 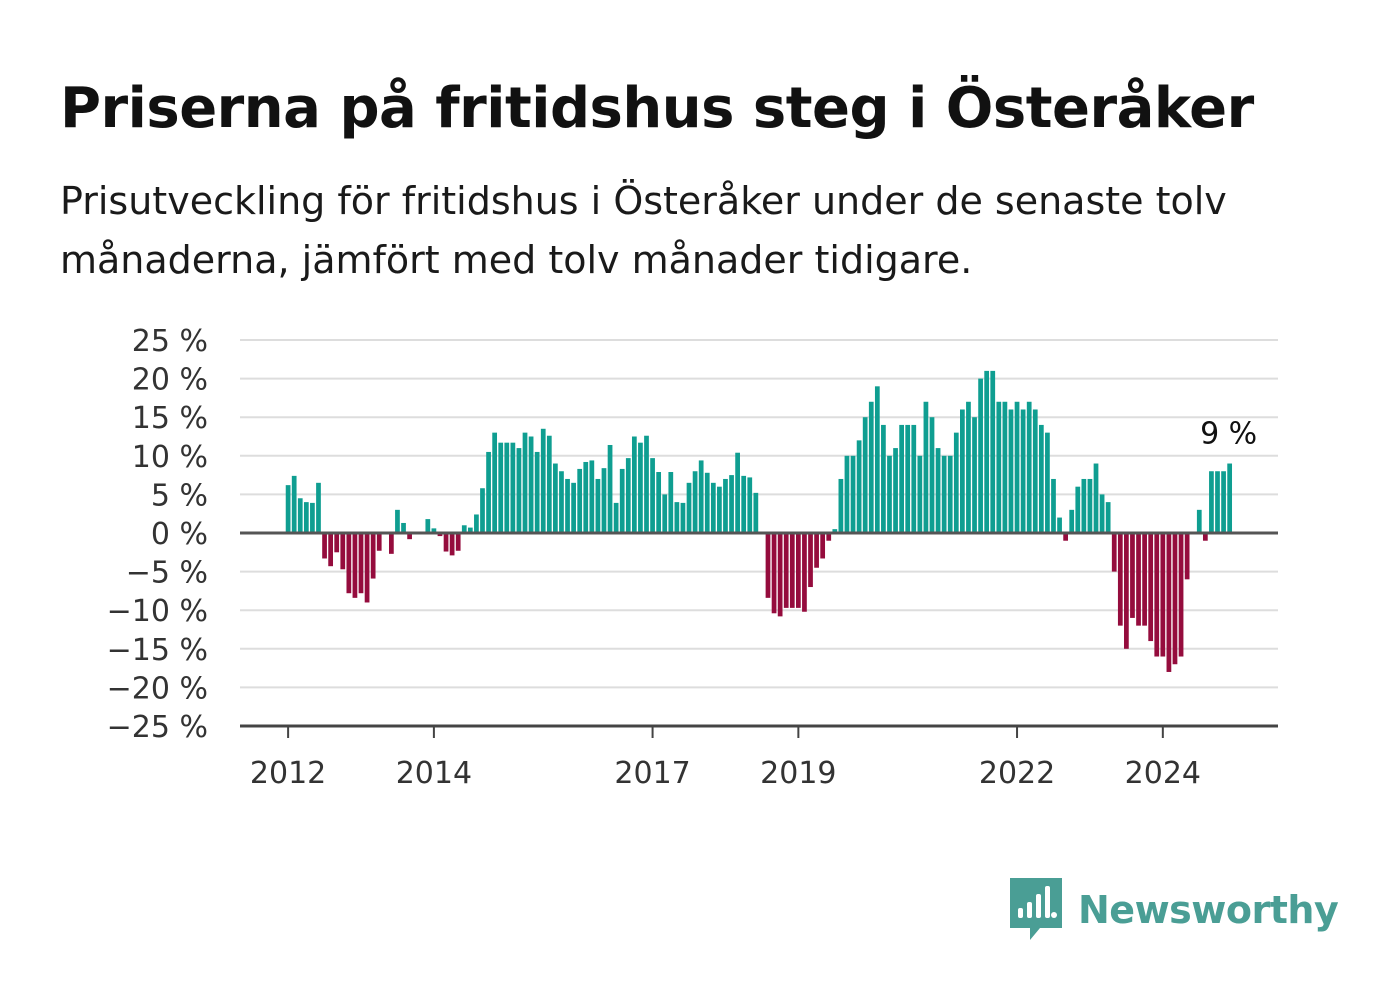 I want to click on chart-title: Priserna på fritidshus steg i Österåker, so click(x=657, y=108).